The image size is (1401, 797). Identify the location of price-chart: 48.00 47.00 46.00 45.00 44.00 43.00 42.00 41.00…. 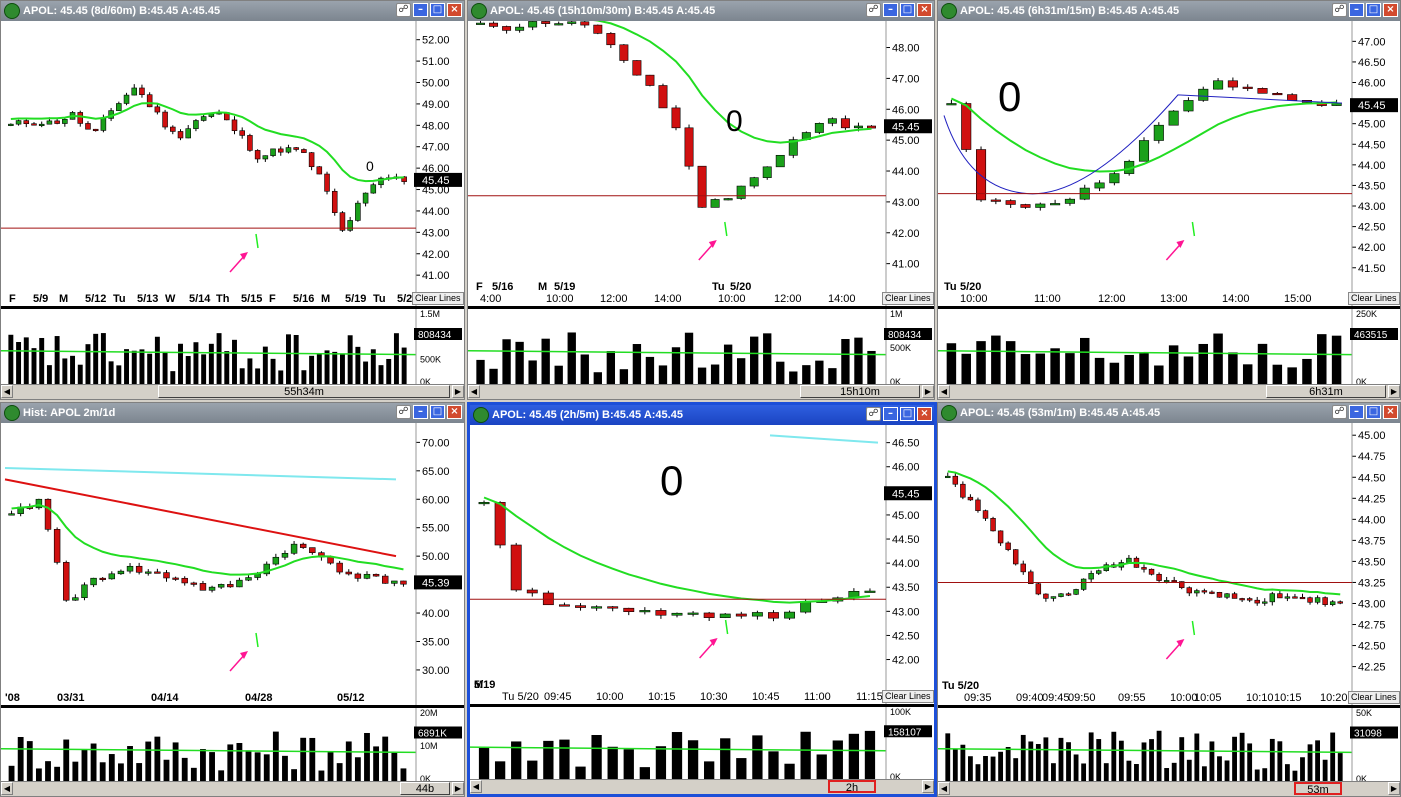
(701, 163).